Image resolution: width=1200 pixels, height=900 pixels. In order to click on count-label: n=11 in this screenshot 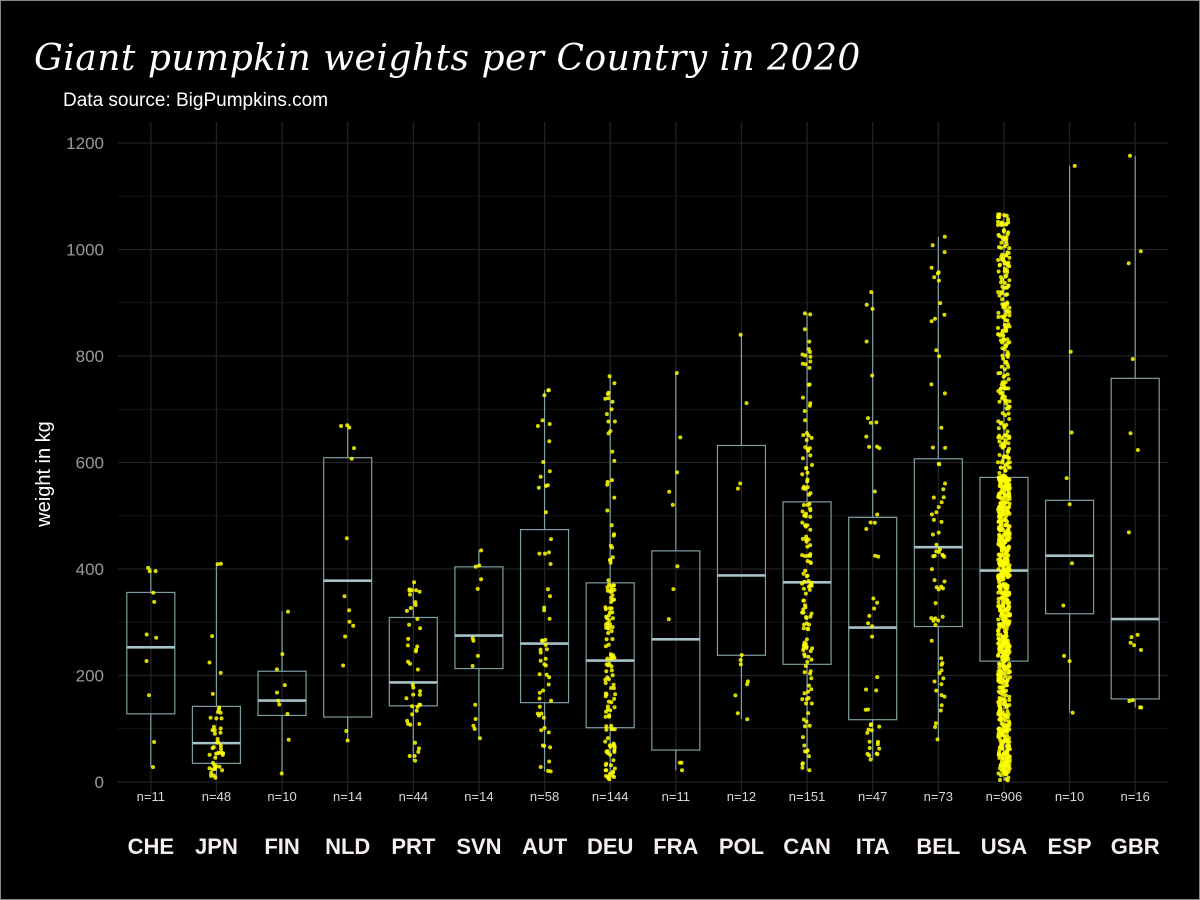, I will do `click(151, 796)`.